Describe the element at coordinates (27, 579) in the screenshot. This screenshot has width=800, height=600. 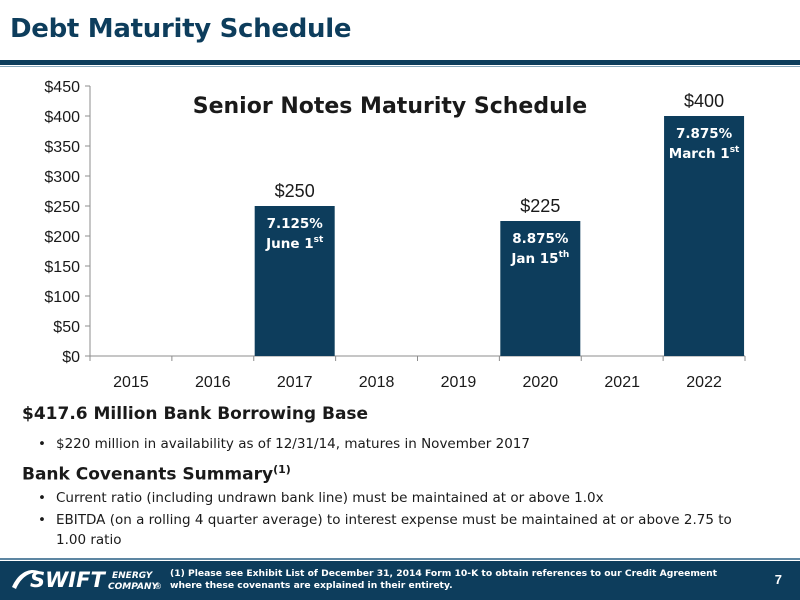
I see `swift-swoosh-icon` at that location.